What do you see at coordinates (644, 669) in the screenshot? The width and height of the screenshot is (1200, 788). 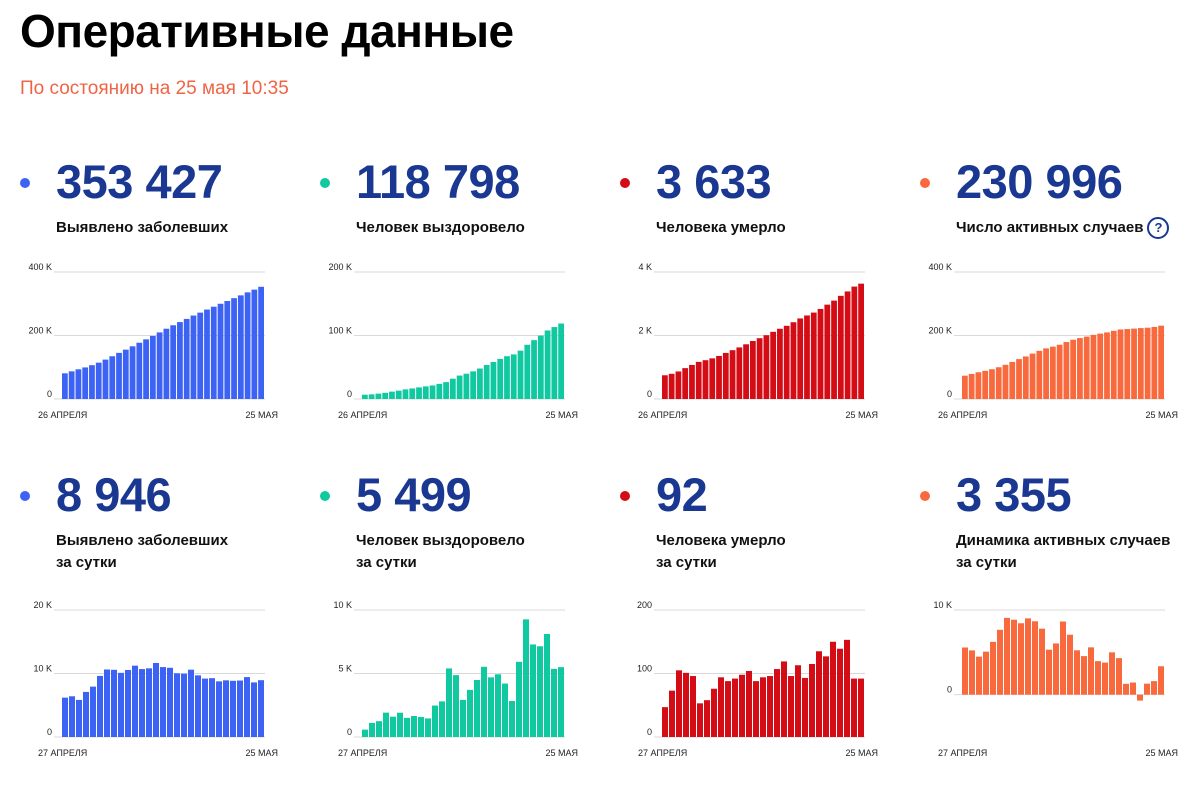 I see `y-tick-label: 100` at bounding box center [644, 669].